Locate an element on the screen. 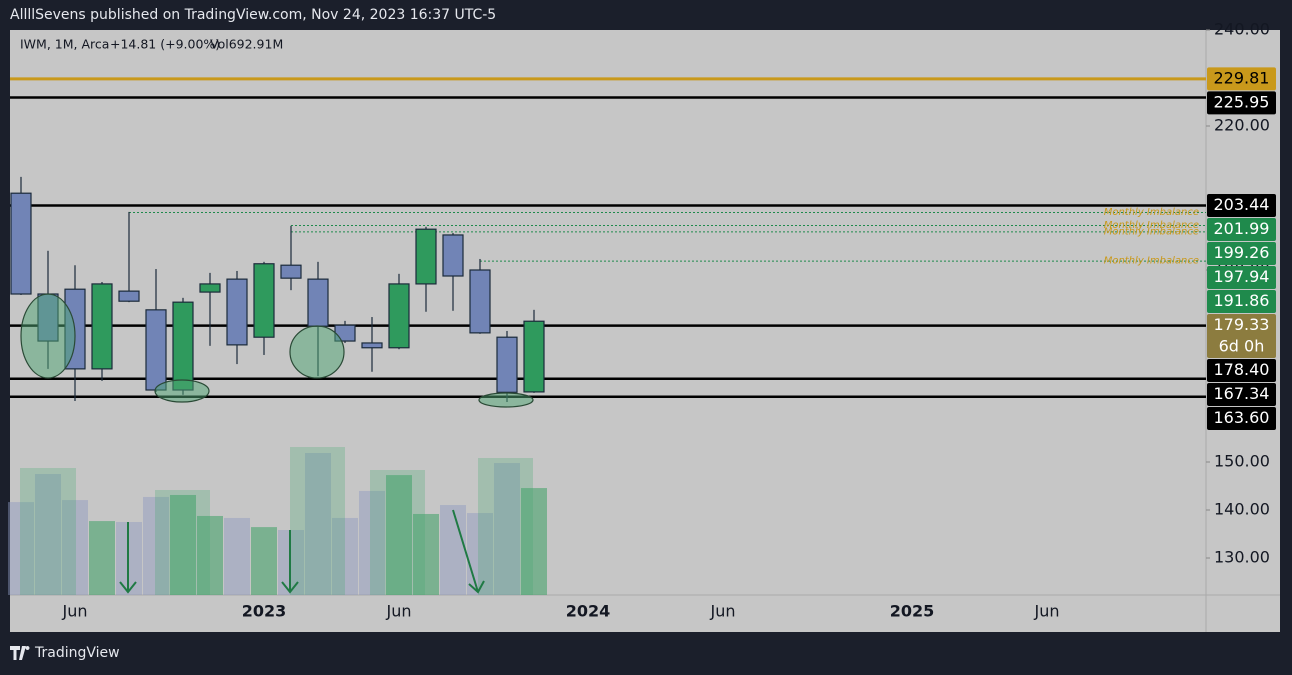 The width and height of the screenshot is (1292, 675). legend: IWM, 1M, Arca +14.81 (+9.00%) Vol692.91M is located at coordinates (151, 44).